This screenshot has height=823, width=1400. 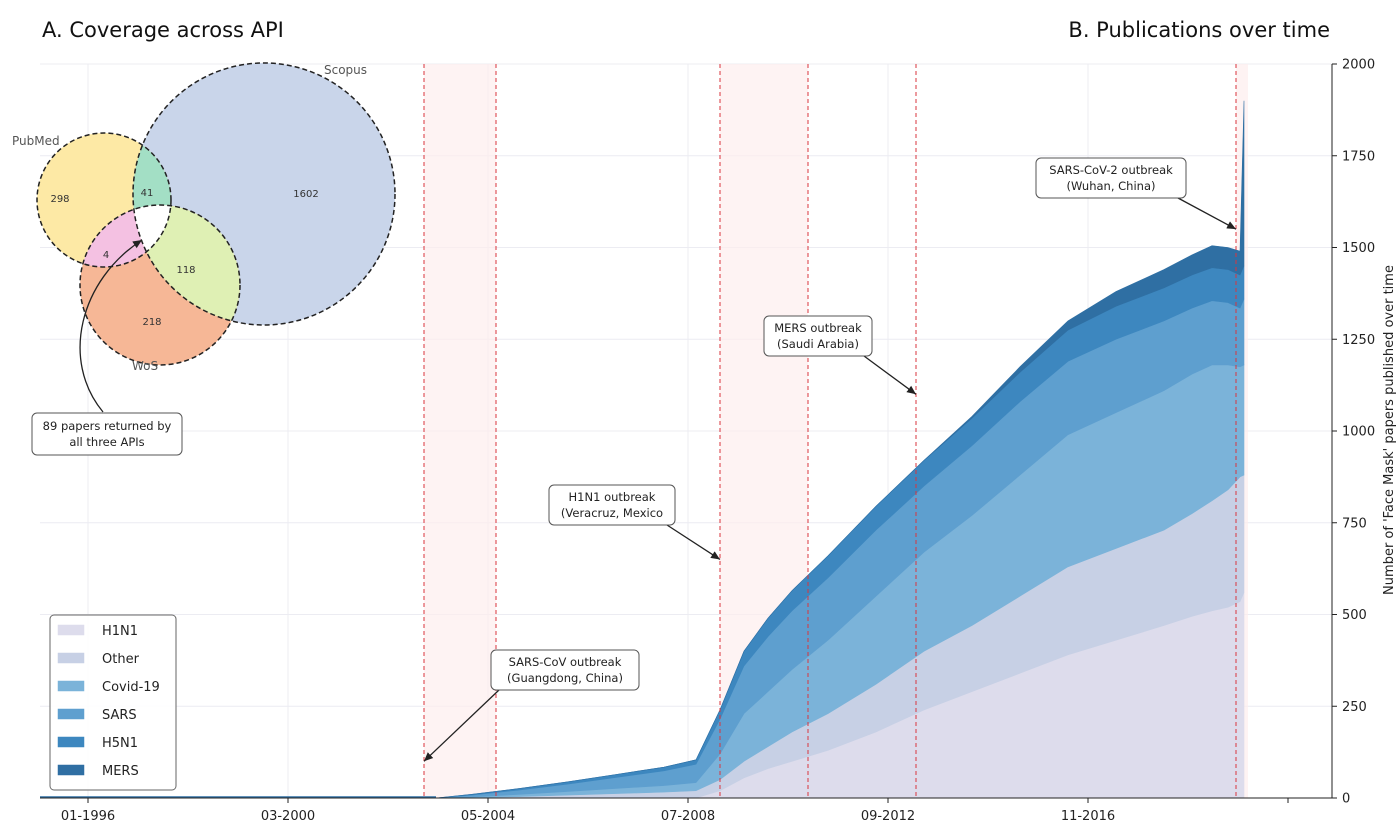 I want to click on y-tick-label-7: 1750, so click(x=1358, y=156).